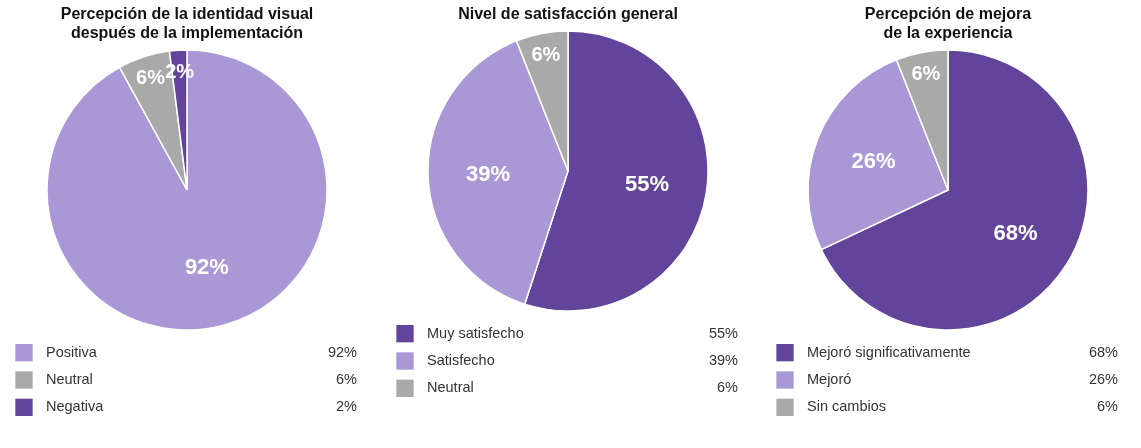 This screenshot has width=1141, height=448. I want to click on text: 39%, so click(723, 360).